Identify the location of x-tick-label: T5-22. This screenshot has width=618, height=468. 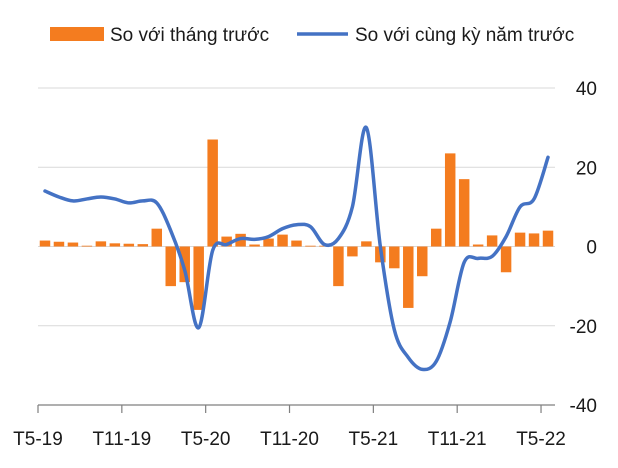
(541, 439).